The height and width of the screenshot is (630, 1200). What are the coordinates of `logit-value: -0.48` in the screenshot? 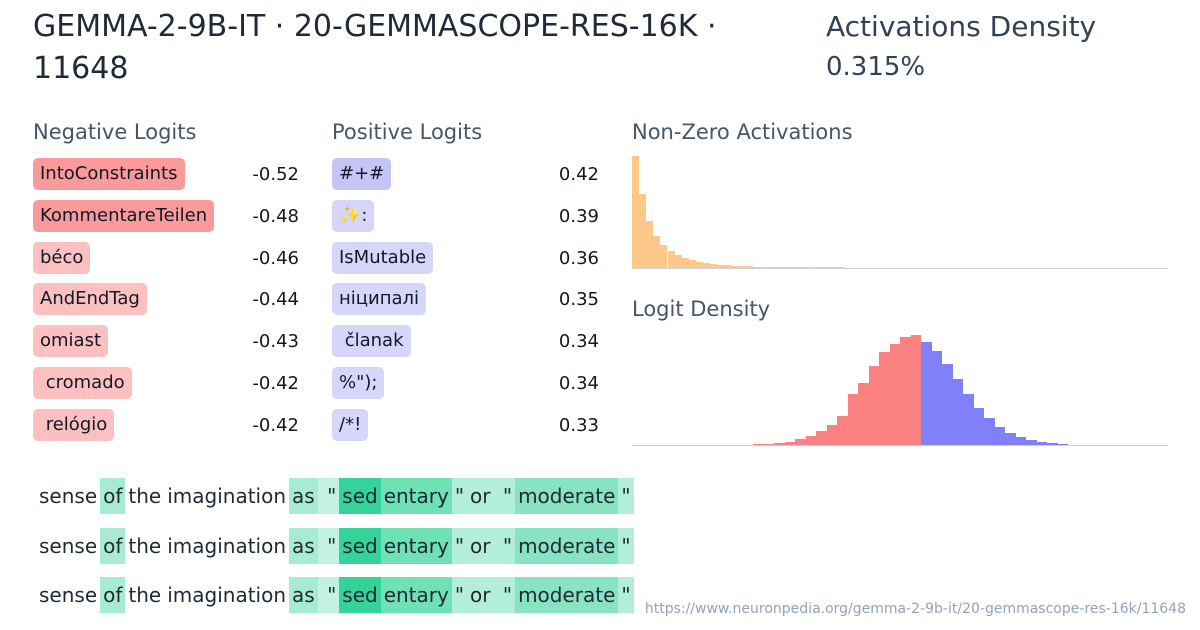 It's located at (275, 216).